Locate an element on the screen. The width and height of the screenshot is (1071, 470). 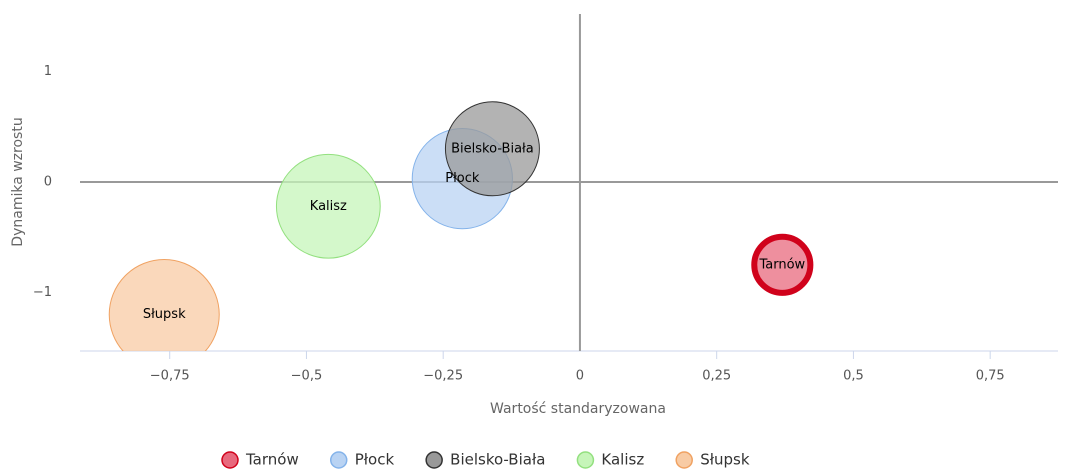
data-label: Tarnów is located at coordinates (781, 264).